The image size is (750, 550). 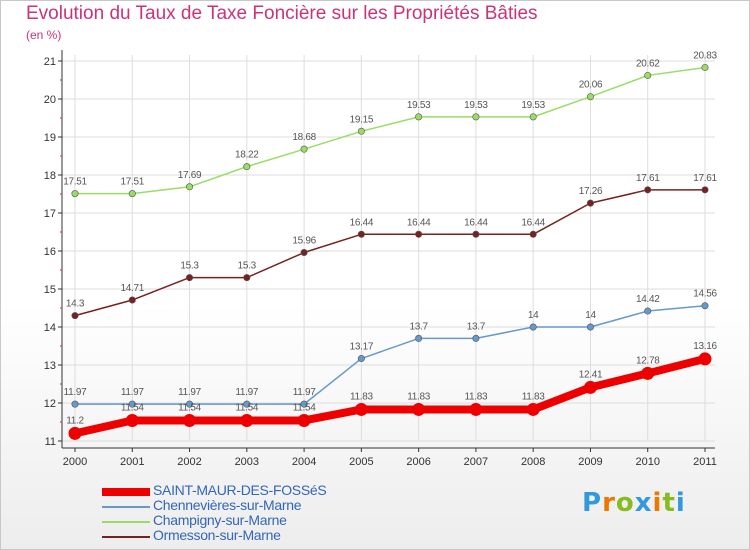 I want to click on legend-label: Champigny-sur-Marne, so click(x=220, y=520).